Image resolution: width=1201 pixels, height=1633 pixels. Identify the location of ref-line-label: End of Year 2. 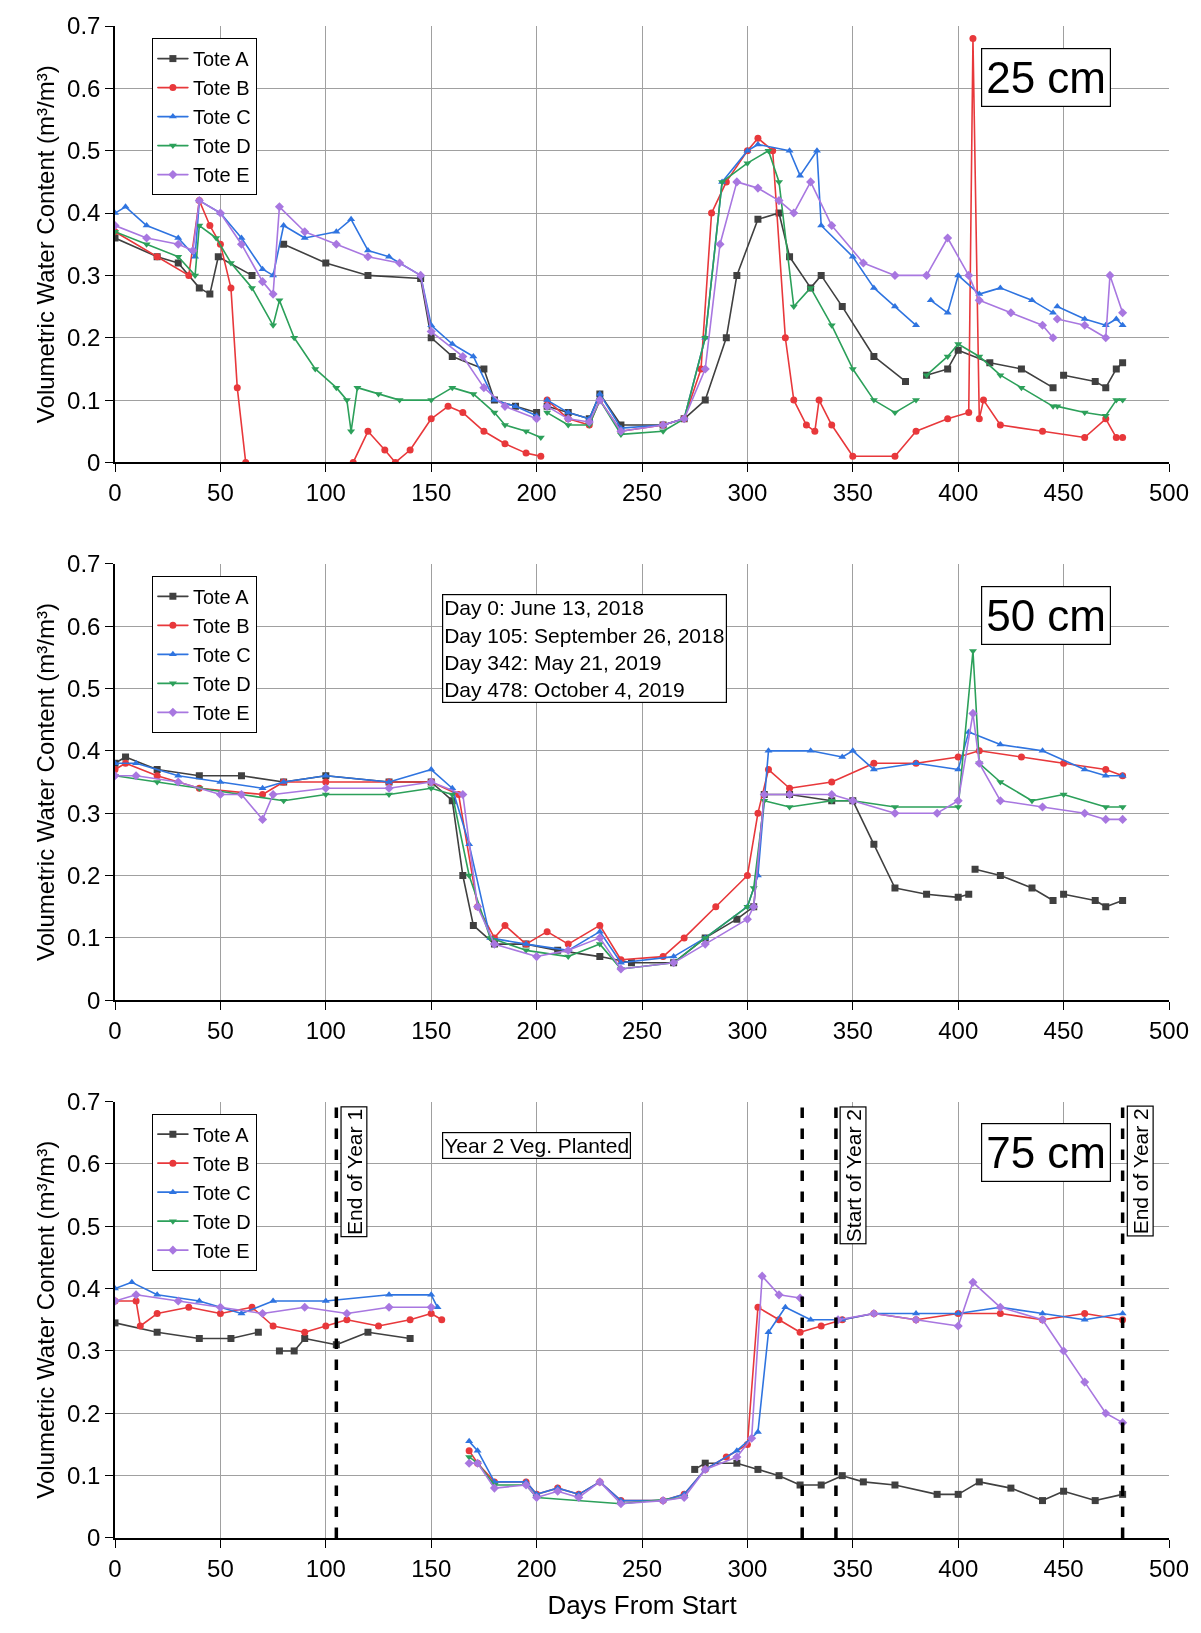
(1140, 1171).